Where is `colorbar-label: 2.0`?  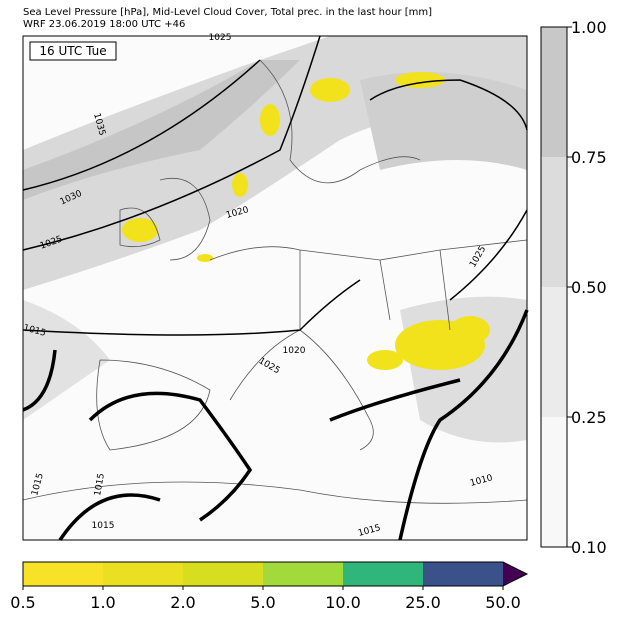
colorbar-label: 2.0 is located at coordinates (182, 602).